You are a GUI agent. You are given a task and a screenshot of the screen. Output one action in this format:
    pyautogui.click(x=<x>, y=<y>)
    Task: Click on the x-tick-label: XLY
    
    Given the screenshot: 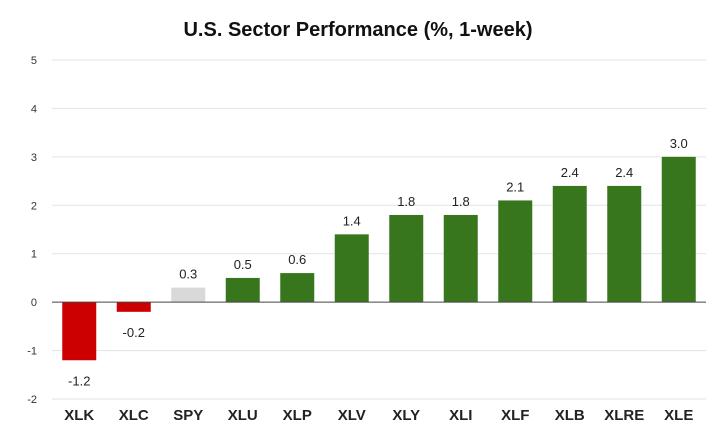 What is the action you would take?
    pyautogui.click(x=406, y=415)
    